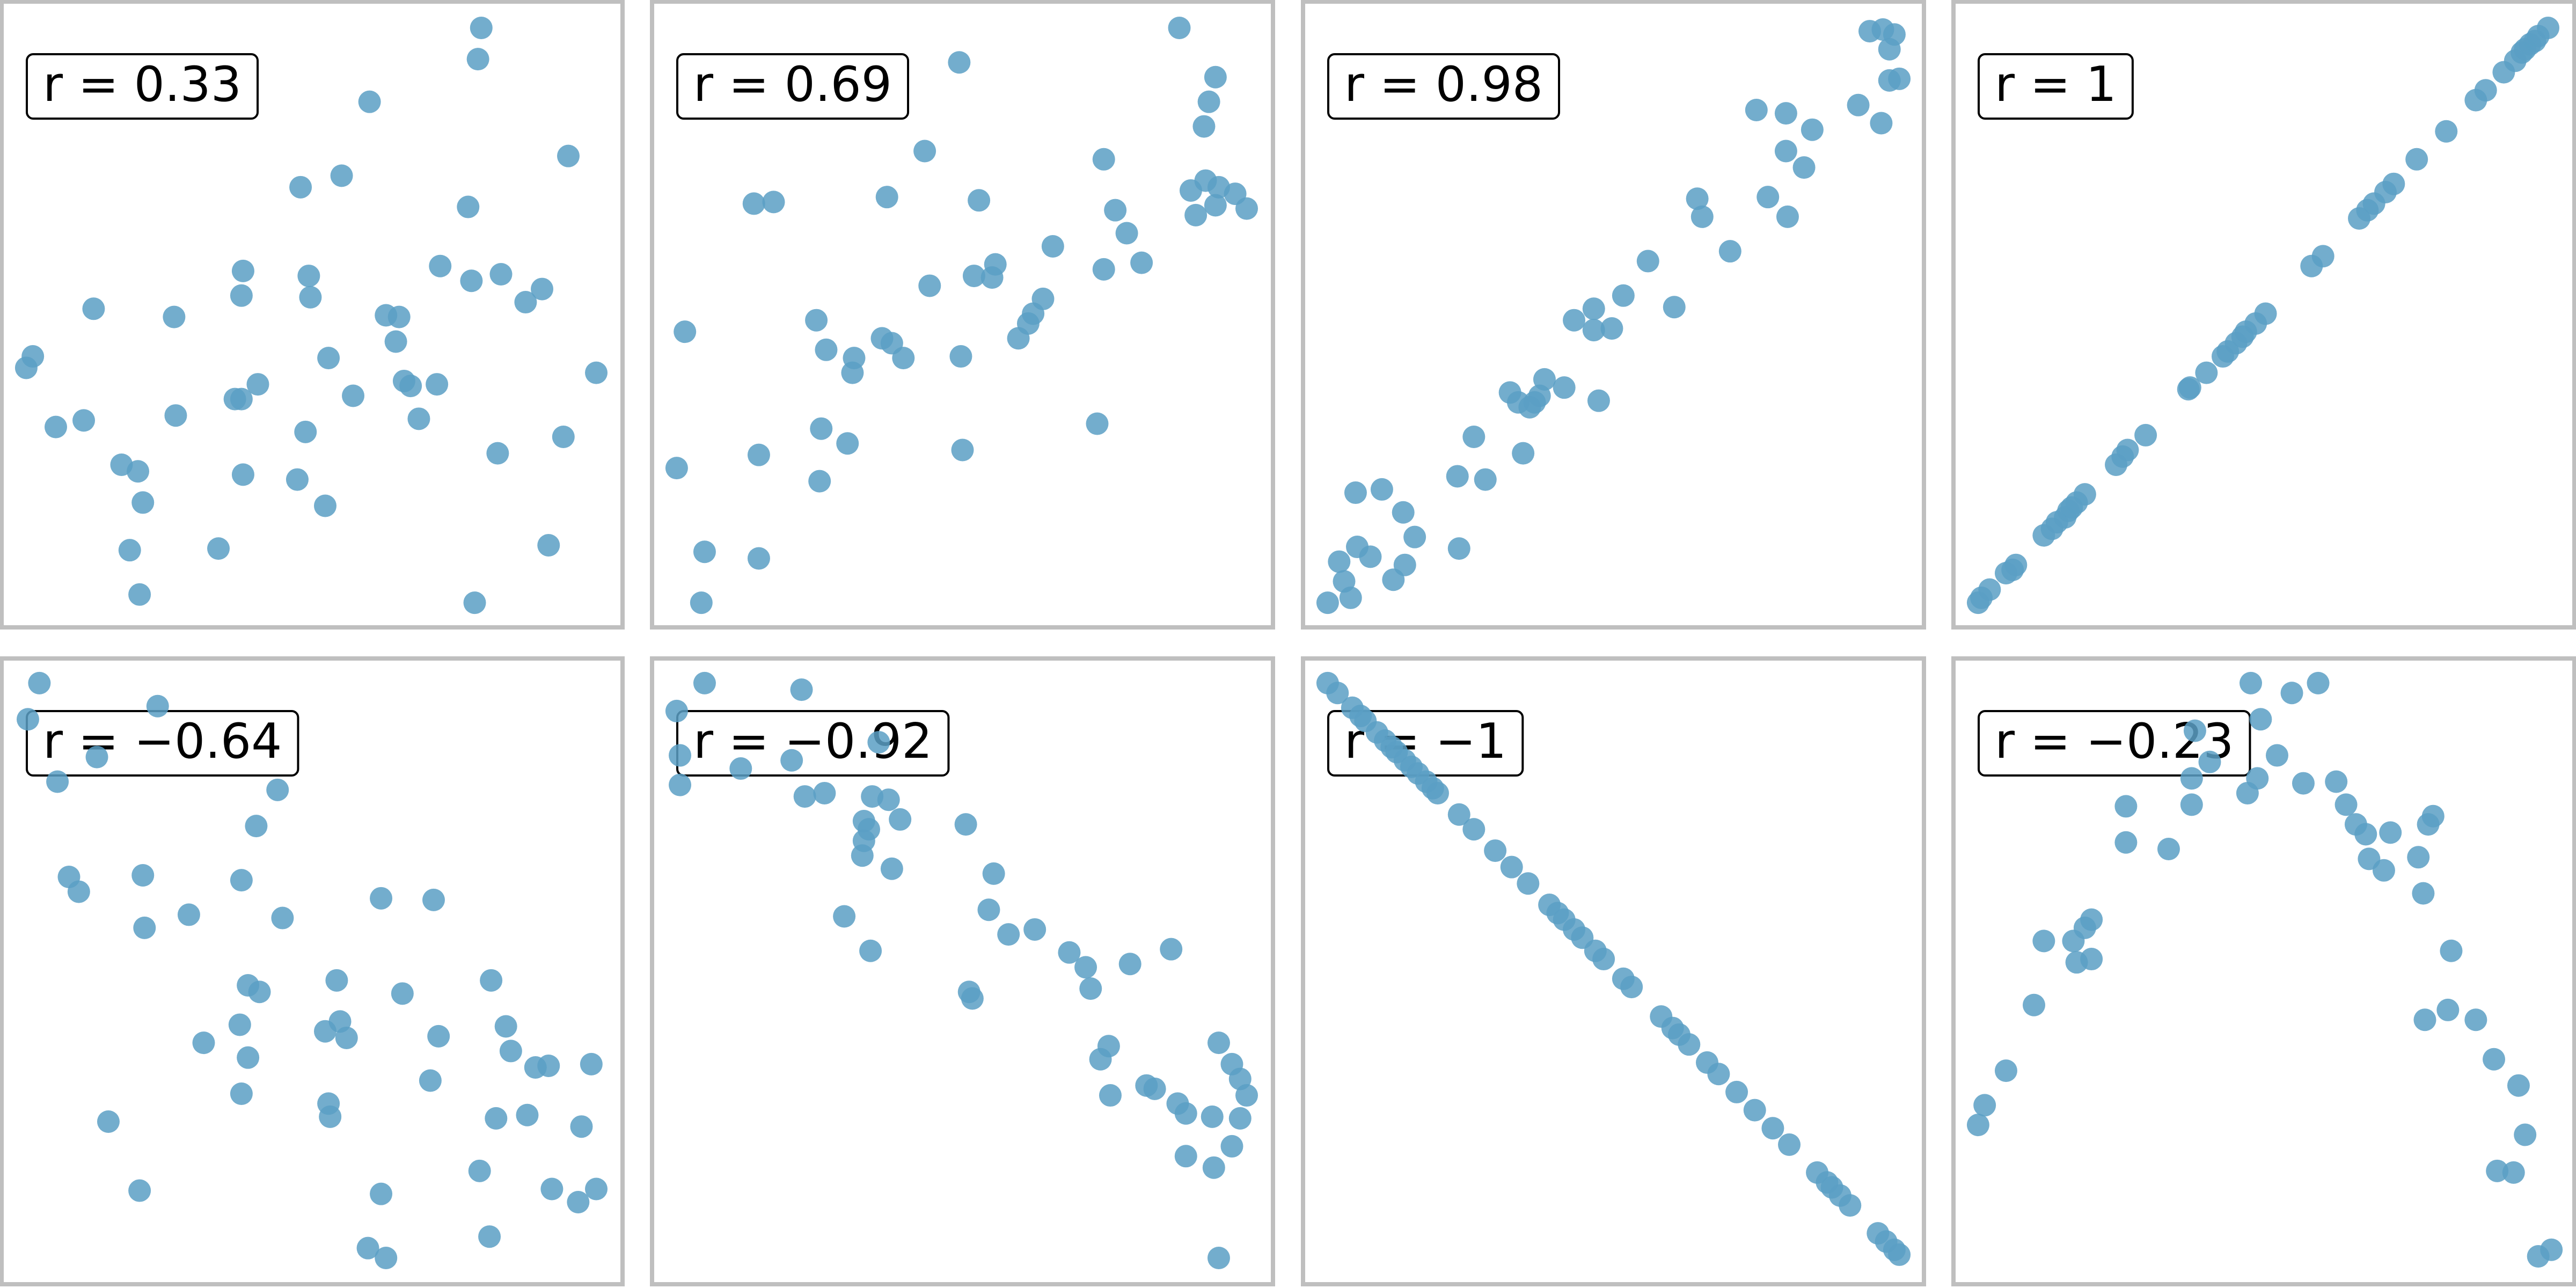  I want to click on correlation-label: r = 1, so click(2056, 84).